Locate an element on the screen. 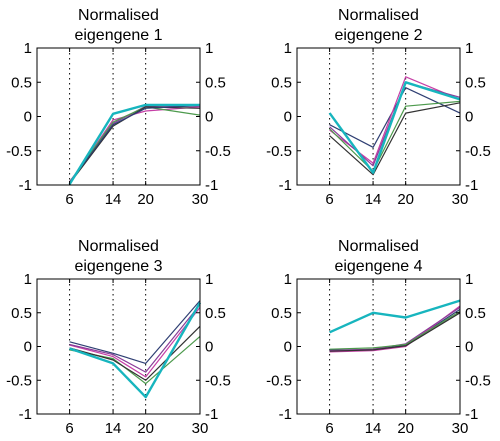  panel-title-line-2: eigengene 2 is located at coordinates (378, 35).